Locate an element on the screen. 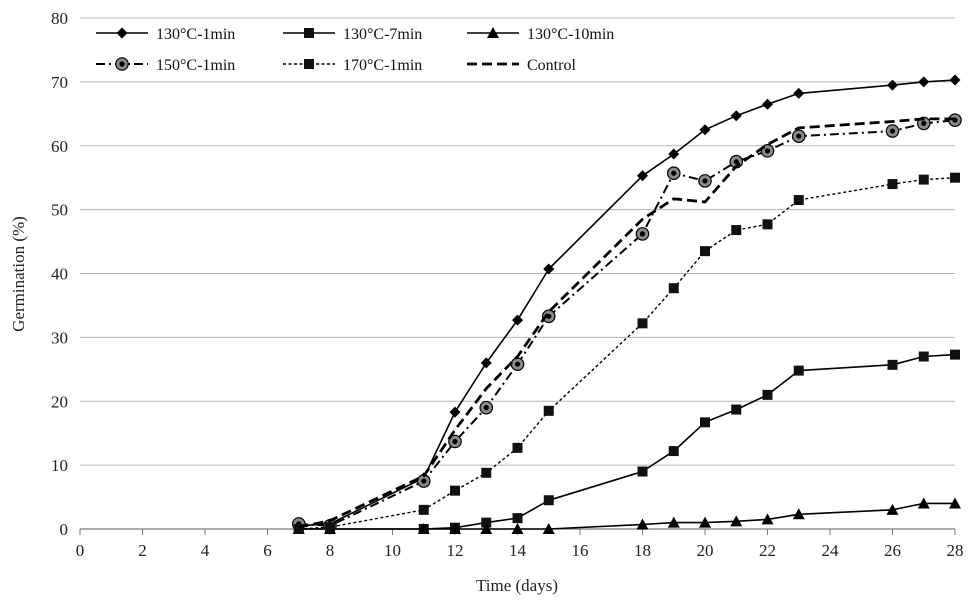  x-tick-label: 26 is located at coordinates (892, 550).